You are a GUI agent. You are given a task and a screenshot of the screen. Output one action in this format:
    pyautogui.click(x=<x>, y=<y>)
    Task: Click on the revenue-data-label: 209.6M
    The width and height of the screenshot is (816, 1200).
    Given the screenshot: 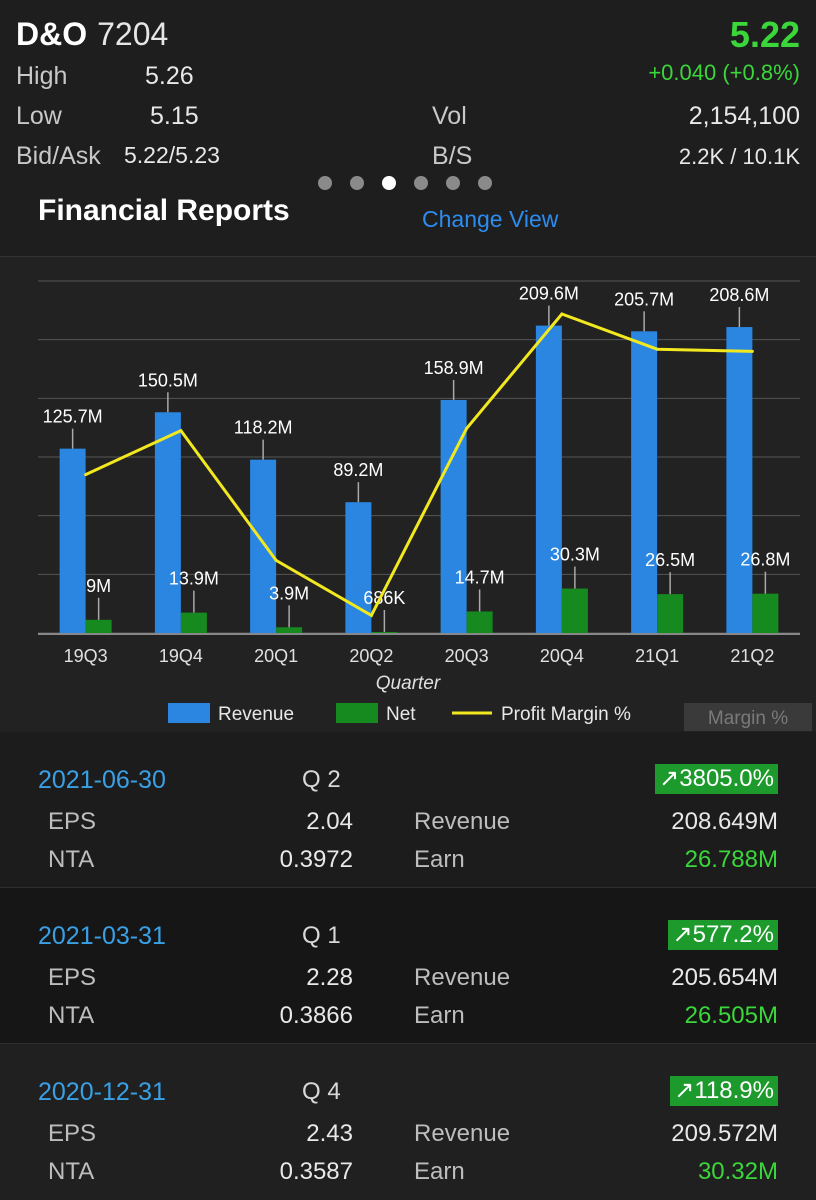 What is the action you would take?
    pyautogui.click(x=549, y=294)
    